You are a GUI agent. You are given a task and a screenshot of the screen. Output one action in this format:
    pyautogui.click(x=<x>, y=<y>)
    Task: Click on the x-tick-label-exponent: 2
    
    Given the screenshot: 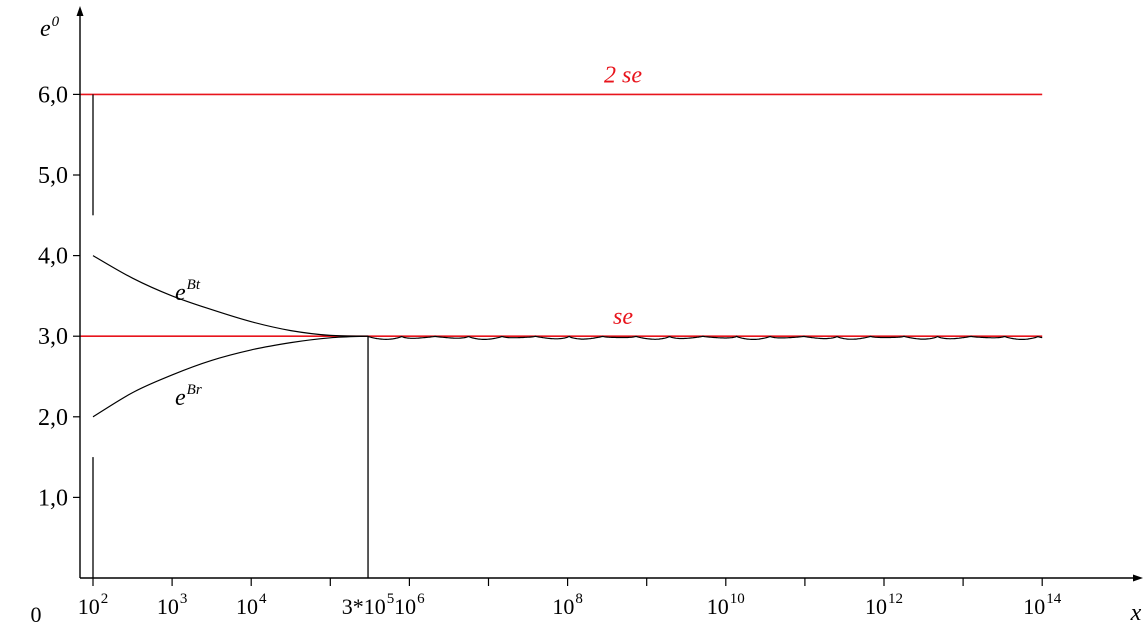 What is the action you would take?
    pyautogui.click(x=105, y=599)
    